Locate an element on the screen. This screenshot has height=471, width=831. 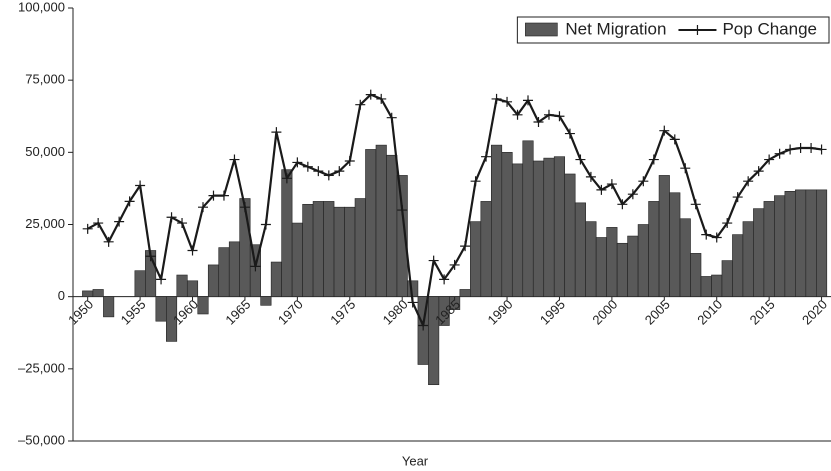
legend-box is located at coordinates (673, 30).